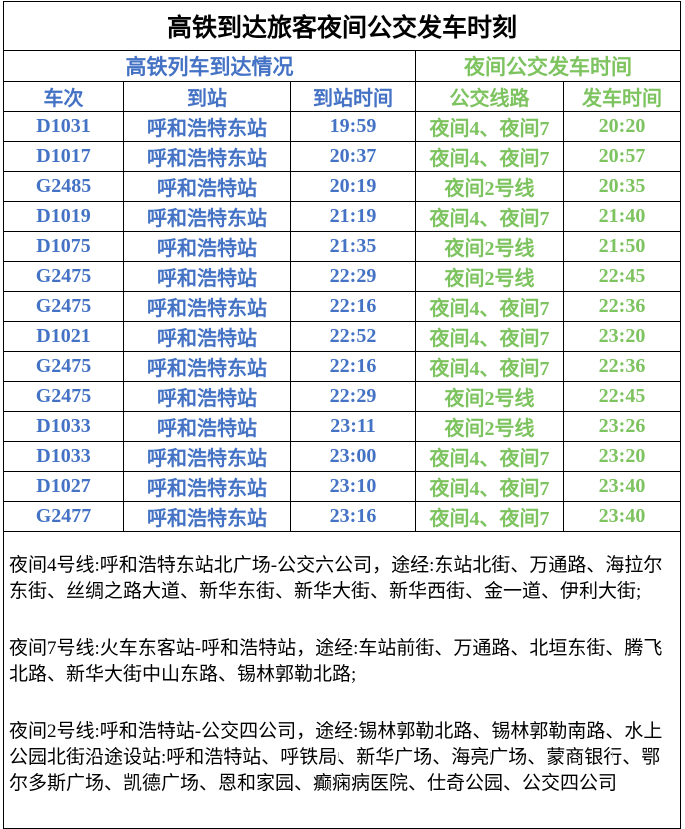 This screenshot has height=829, width=685. I want to click on arrival-time-cell: 23:11, so click(353, 426).